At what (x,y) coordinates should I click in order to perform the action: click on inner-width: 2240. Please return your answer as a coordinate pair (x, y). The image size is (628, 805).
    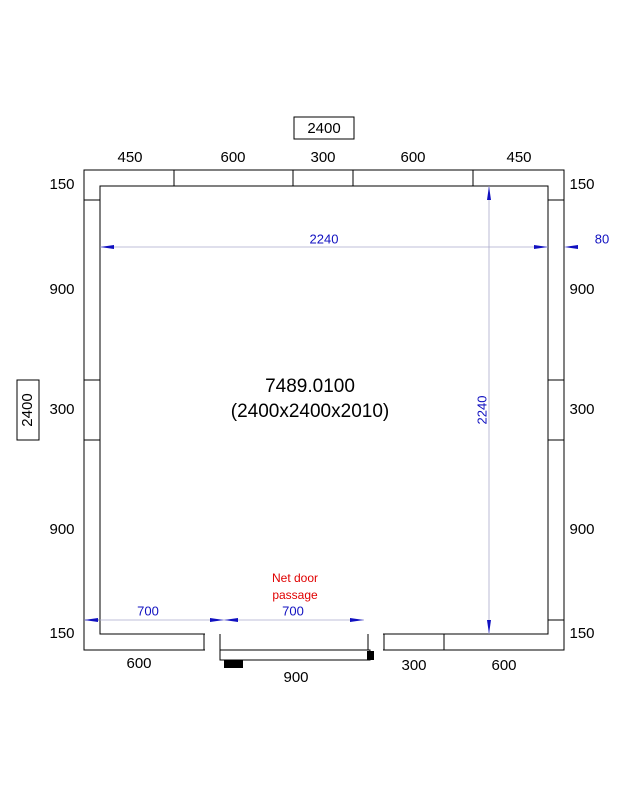
    Looking at the image, I should click on (324, 238).